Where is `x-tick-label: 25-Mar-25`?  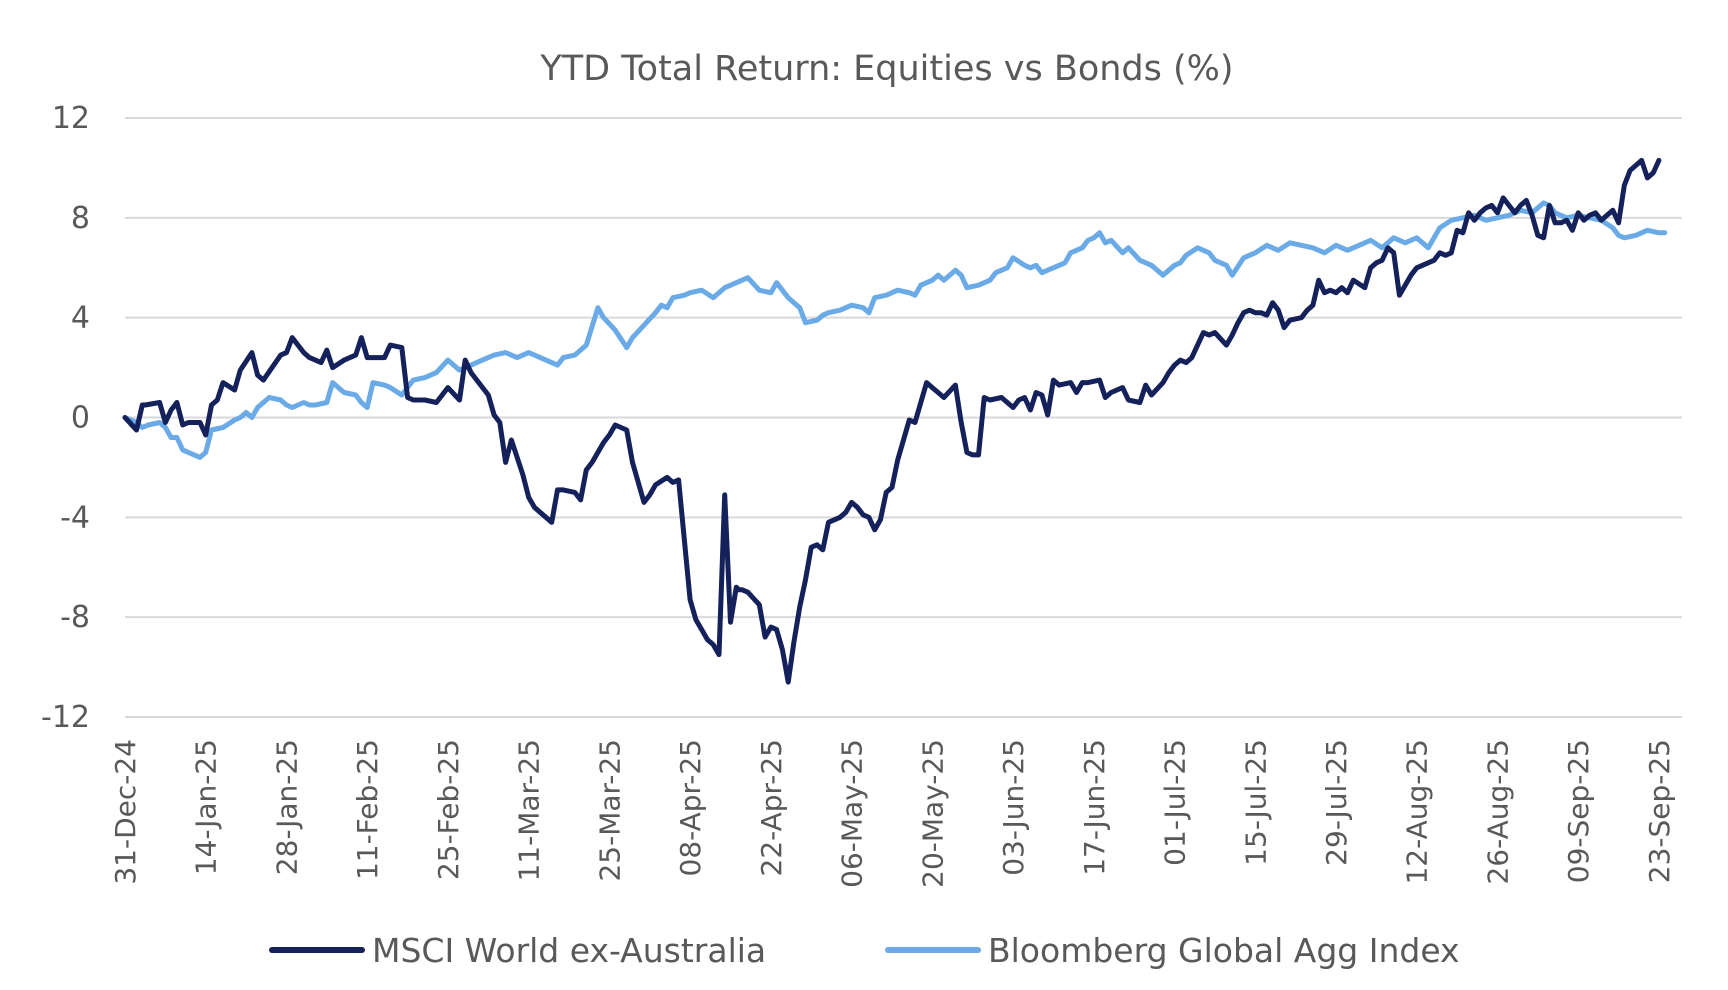
x-tick-label: 25-Mar-25 is located at coordinates (609, 810).